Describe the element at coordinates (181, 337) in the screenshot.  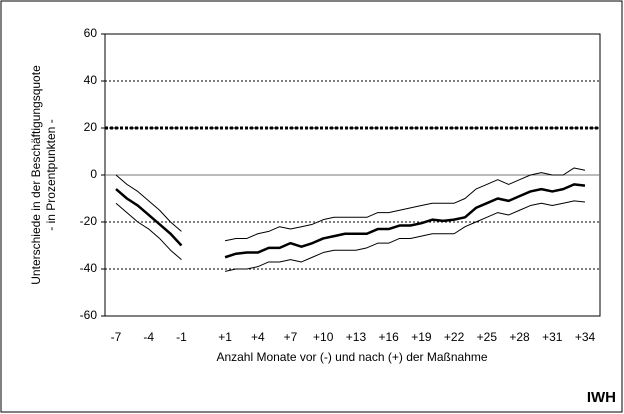
I see `x-tick-label: -1` at that location.